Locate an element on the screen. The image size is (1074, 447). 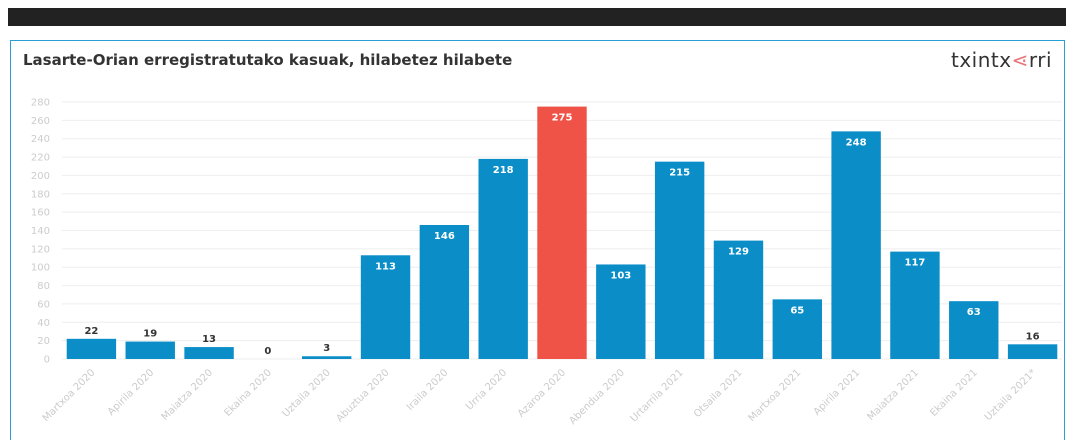
data-label: 218 is located at coordinates (503, 170).